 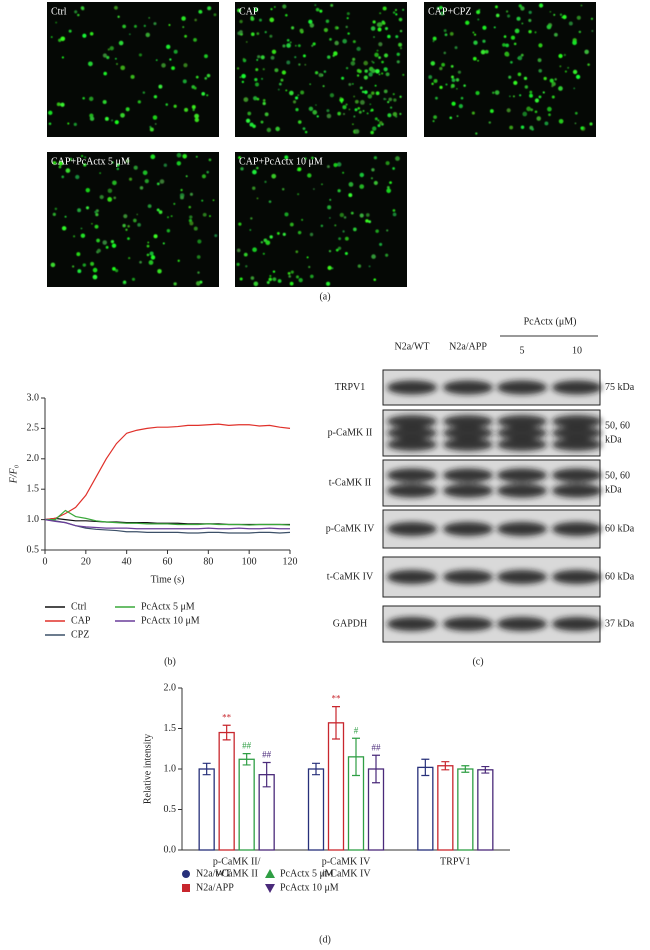 What do you see at coordinates (620, 623) in the screenshot?
I see `size-label: 37 kDa` at bounding box center [620, 623].